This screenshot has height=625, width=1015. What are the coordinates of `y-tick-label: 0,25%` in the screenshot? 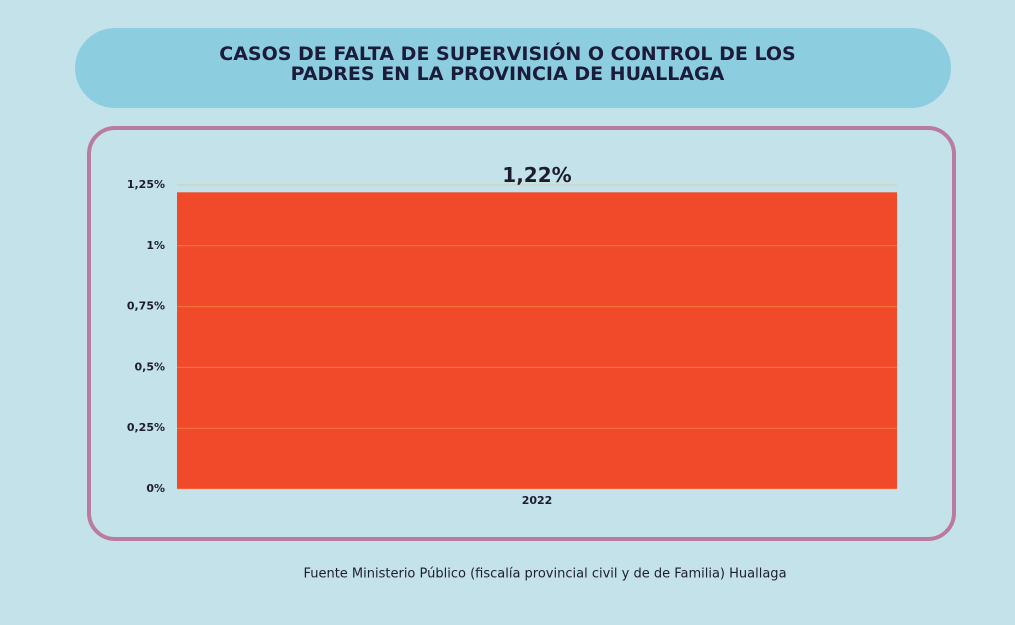 It's located at (146, 427).